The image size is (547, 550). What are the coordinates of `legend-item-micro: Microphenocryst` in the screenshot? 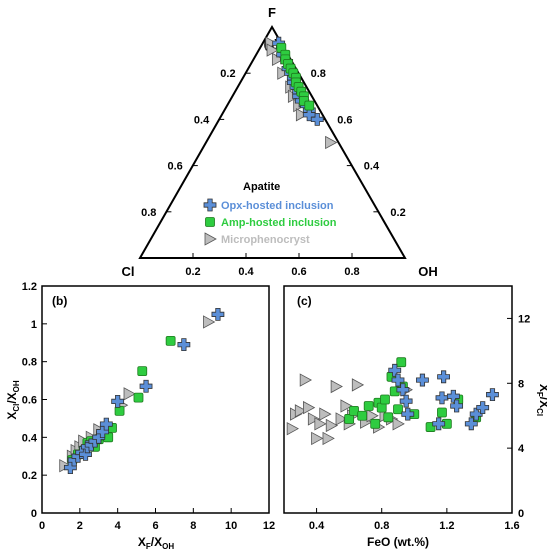 It's located at (257, 239).